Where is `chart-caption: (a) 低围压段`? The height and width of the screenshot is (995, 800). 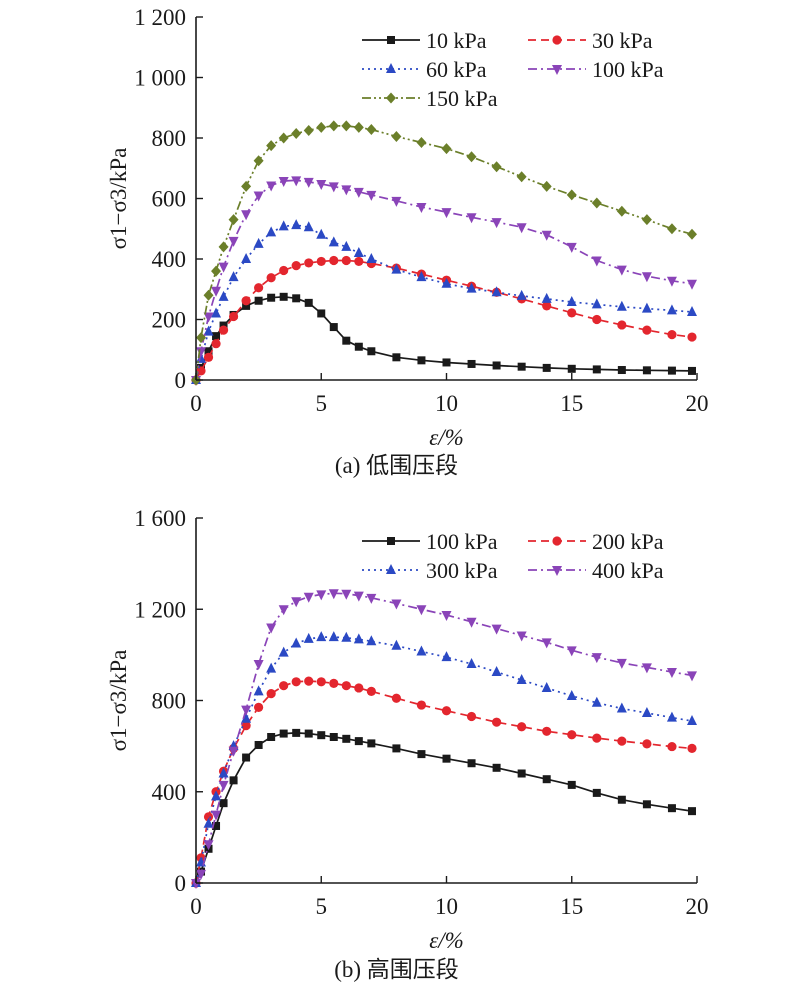
chart-caption: (a) 低围压段 is located at coordinates (396, 465).